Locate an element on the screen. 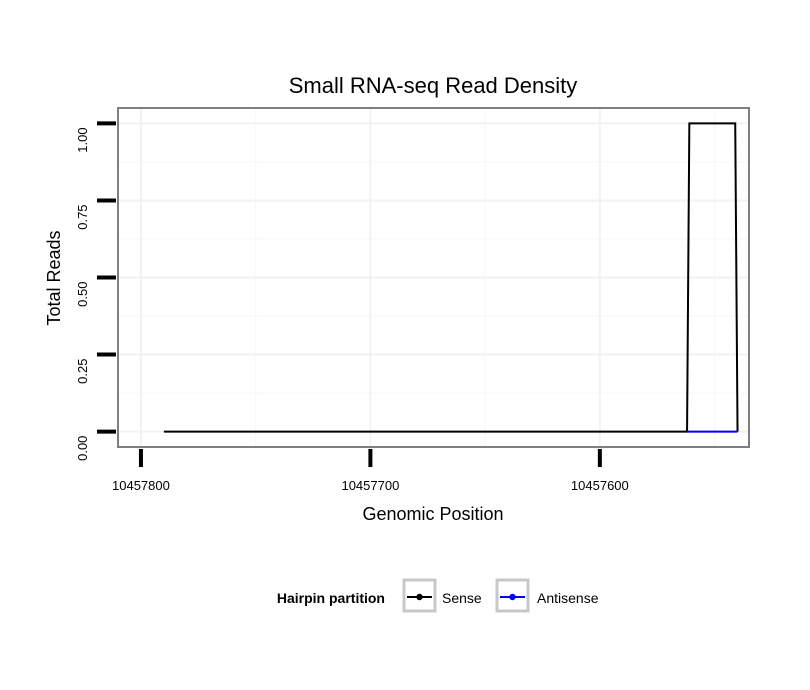 The height and width of the screenshot is (690, 810). y-axis: 0.00 0.25 0.50 0.75 1.00 is located at coordinates (95, 291).